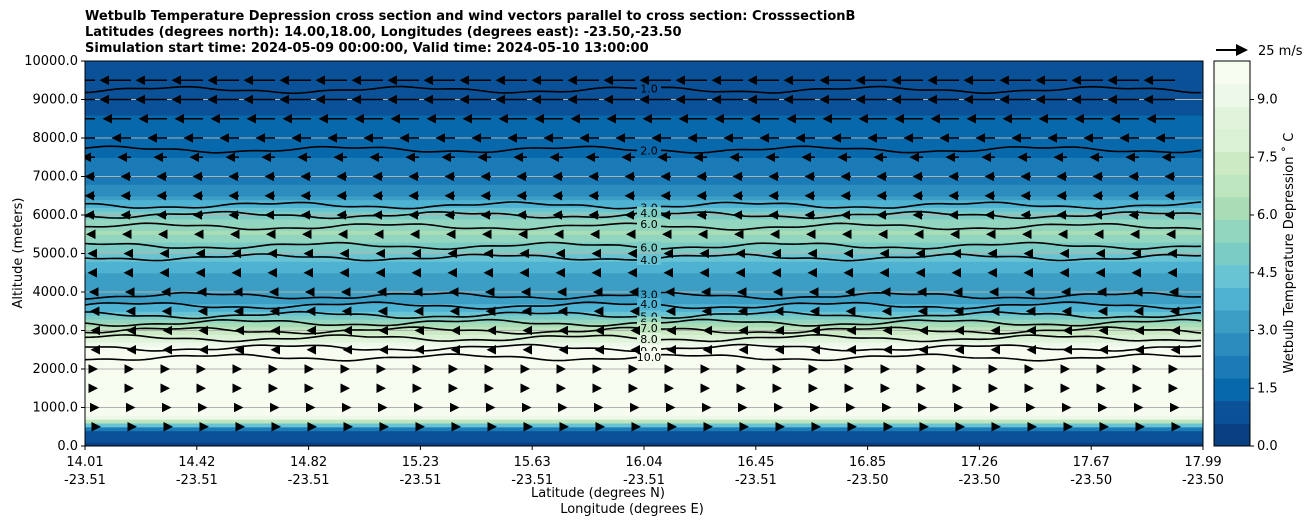 The width and height of the screenshot is (1312, 526). I want to click on colorbar-tick-label: 1.5, so click(1267, 388).